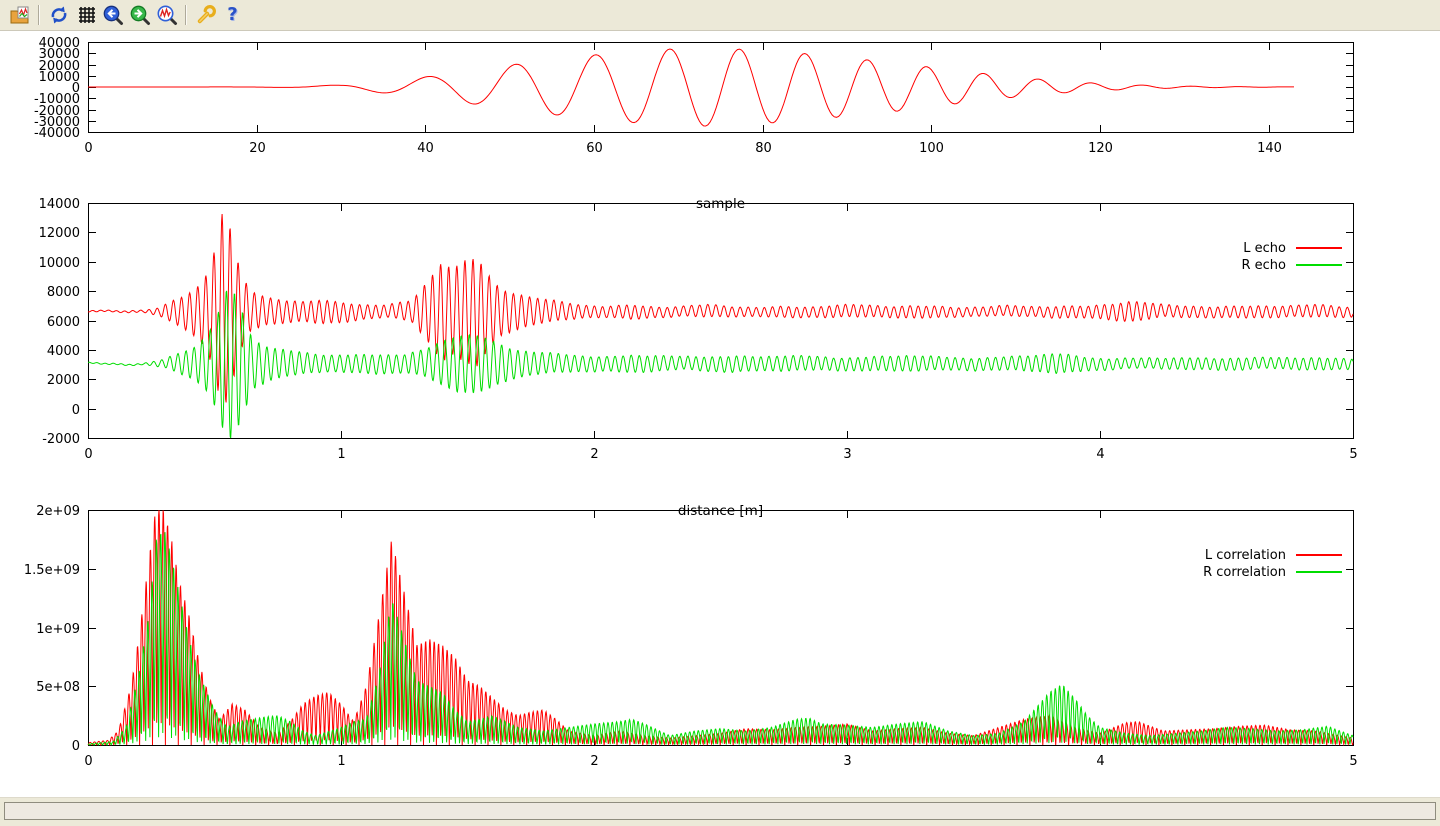  Describe the element at coordinates (1100, 148) in the screenshot. I see `plot1-xtick-label: 120` at that location.